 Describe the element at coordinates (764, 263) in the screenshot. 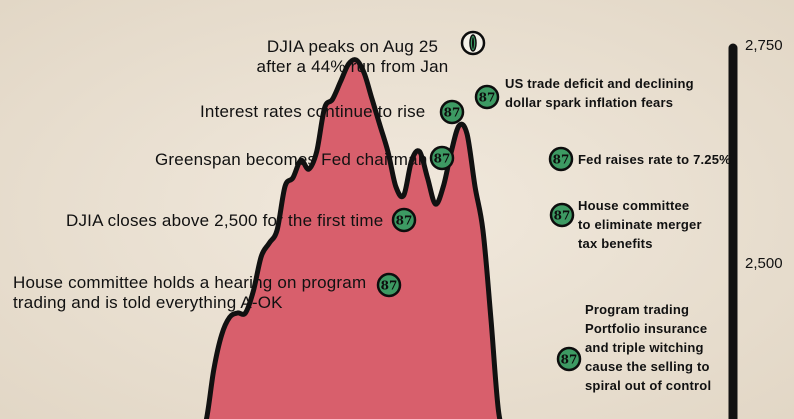

I see `y-tick-label-2500: 2,500` at that location.